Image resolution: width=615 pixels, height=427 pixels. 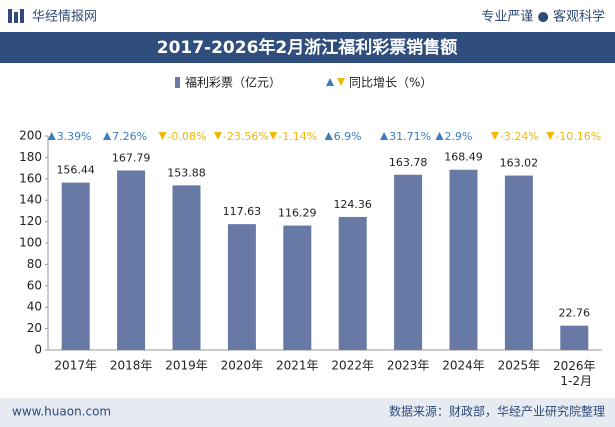 What do you see at coordinates (463, 366) in the screenshot?
I see `x-tick-label: 2024年` at bounding box center [463, 366].